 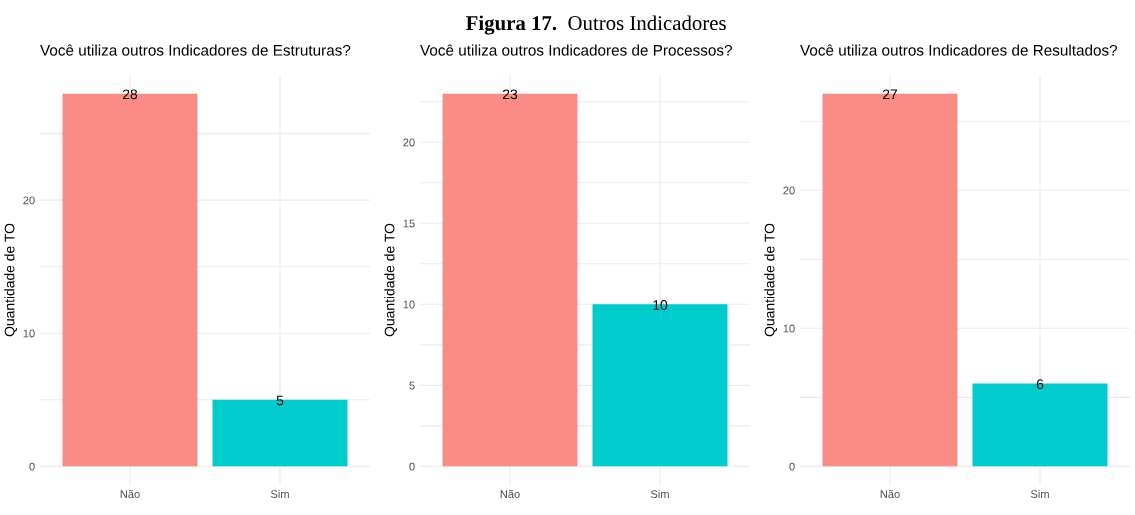 What do you see at coordinates (195, 50) in the screenshot?
I see `chart-title: Você utiliza outros Indicadores de Estruturas?` at bounding box center [195, 50].